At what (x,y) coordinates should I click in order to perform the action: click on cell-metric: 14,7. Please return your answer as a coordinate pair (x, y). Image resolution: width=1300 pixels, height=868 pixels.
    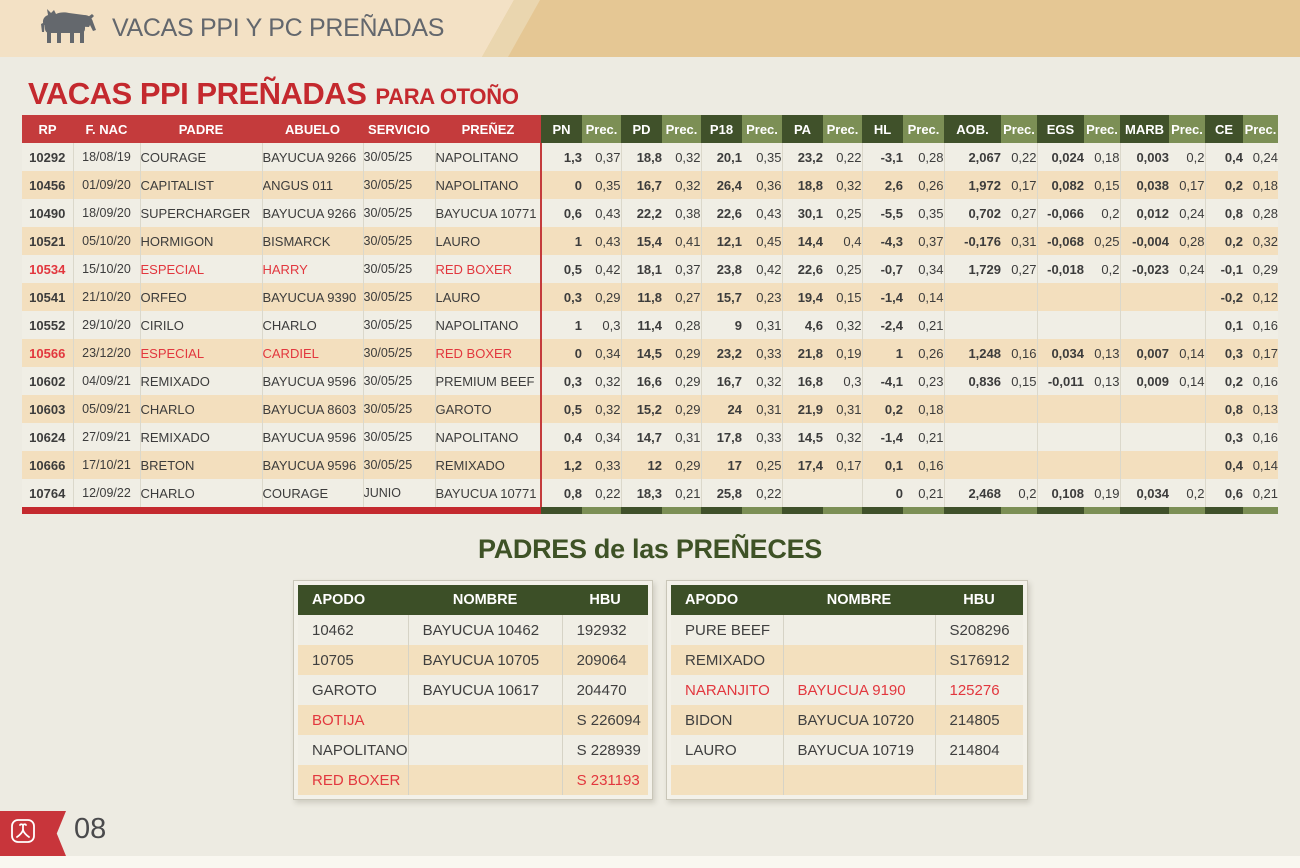
    Looking at the image, I should click on (649, 437).